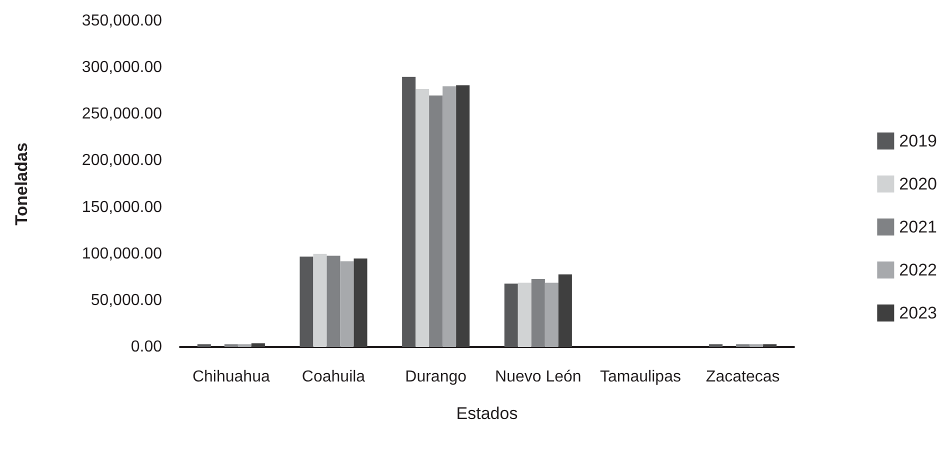  I want to click on legend-label: 2023, so click(918, 313).